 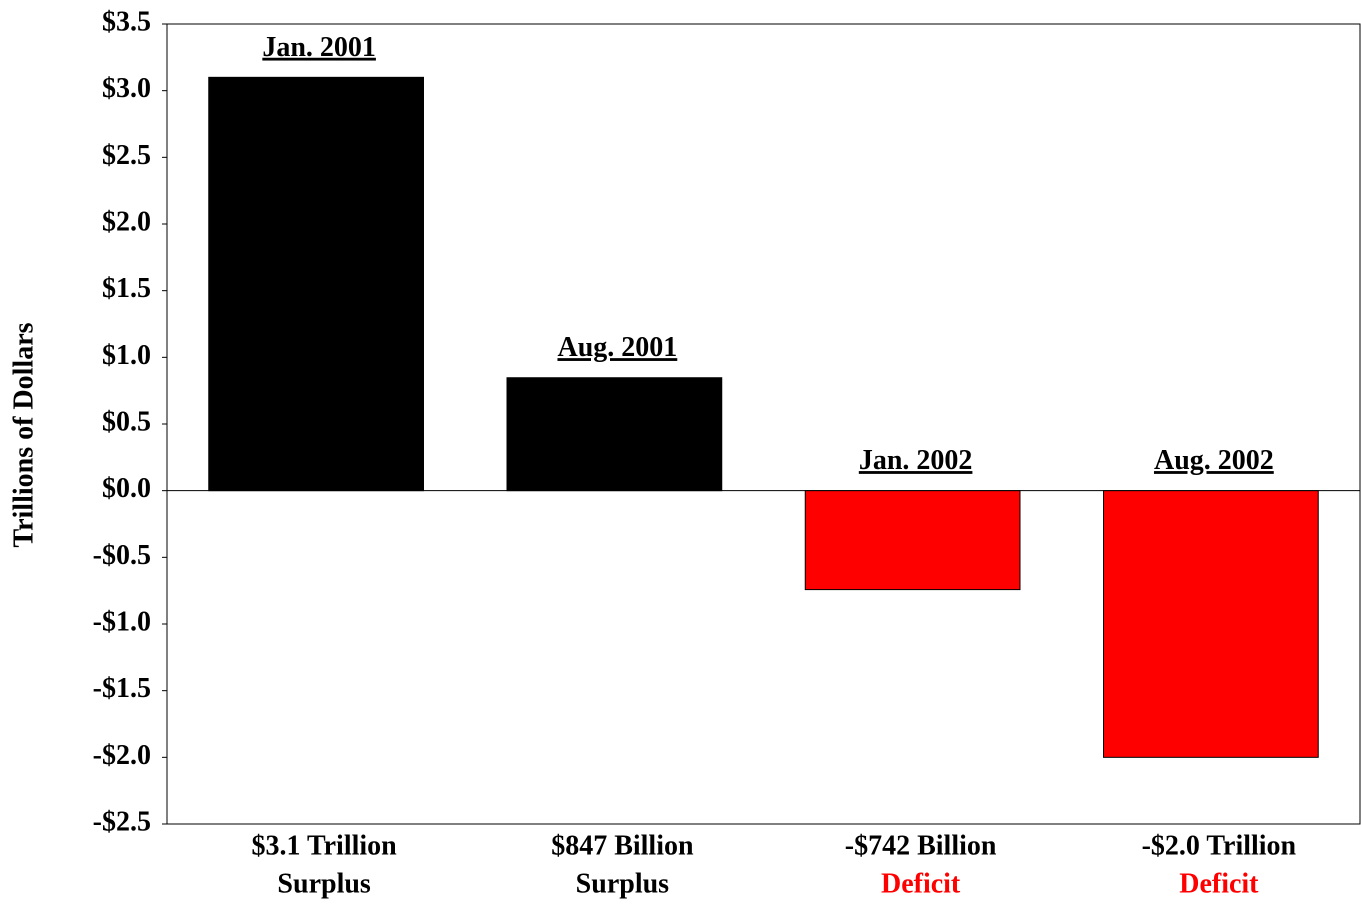 What do you see at coordinates (122, 821) in the screenshot?
I see `y-tick-label: -$2.5` at bounding box center [122, 821].